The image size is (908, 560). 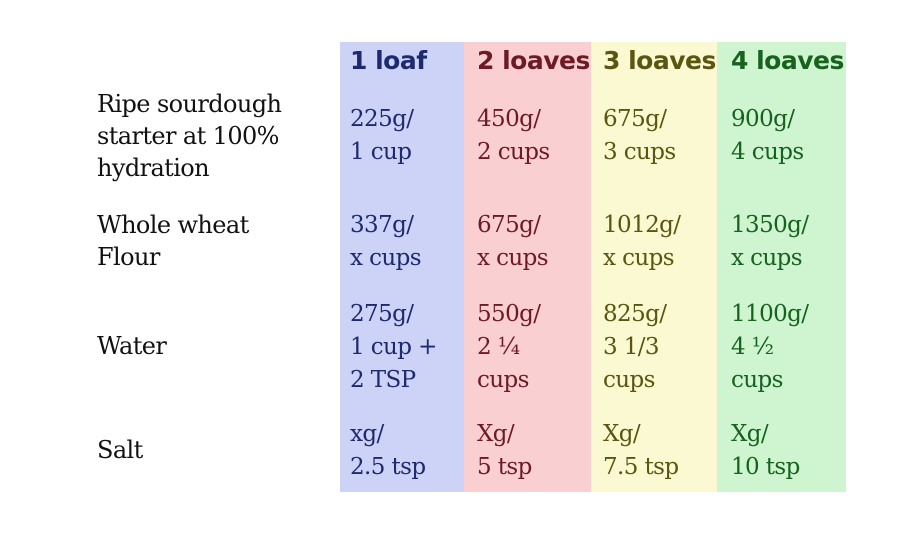 What do you see at coordinates (770, 241) in the screenshot?
I see `table-cell: 1350g/ x cups` at bounding box center [770, 241].